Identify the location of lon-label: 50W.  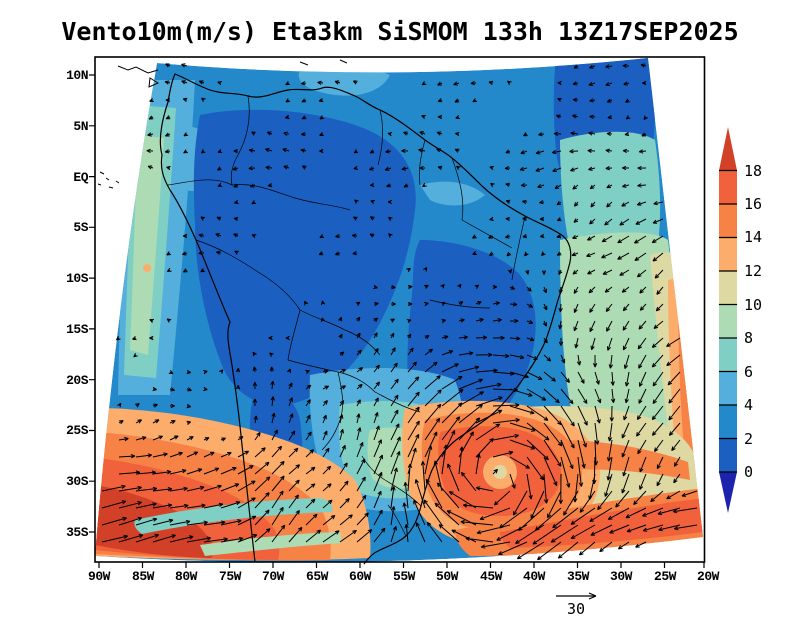
(447, 576).